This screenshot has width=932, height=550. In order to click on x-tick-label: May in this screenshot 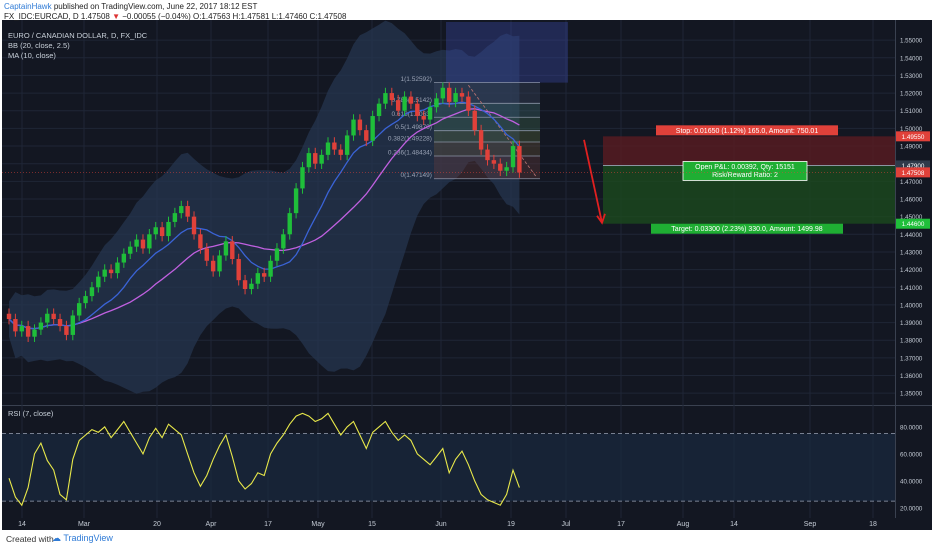, I will do `click(318, 524)`.